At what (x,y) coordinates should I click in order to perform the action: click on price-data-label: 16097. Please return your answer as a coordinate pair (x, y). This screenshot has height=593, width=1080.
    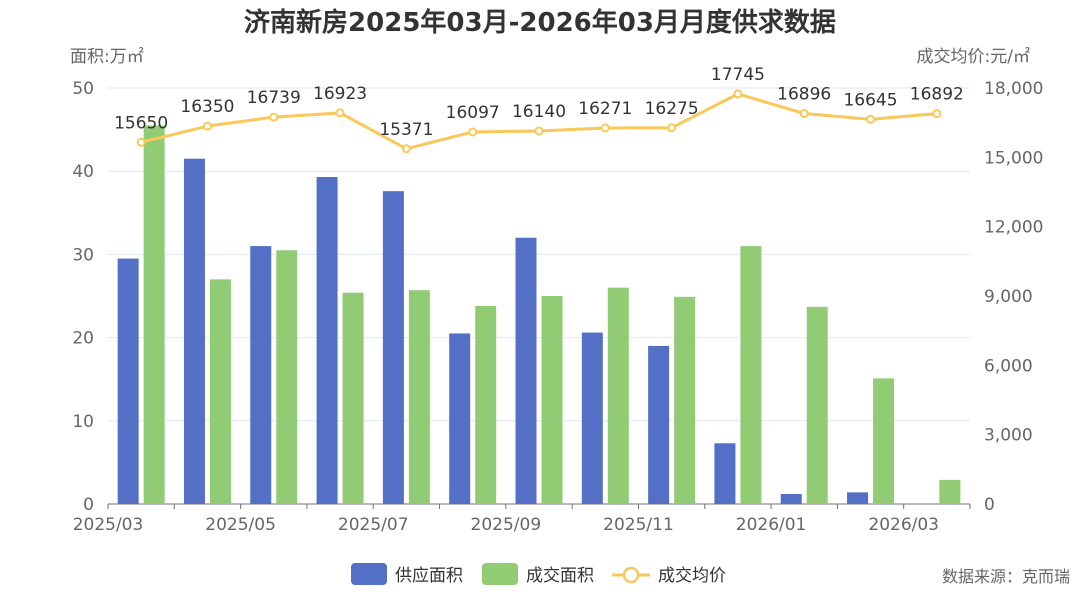
    Looking at the image, I should click on (473, 113).